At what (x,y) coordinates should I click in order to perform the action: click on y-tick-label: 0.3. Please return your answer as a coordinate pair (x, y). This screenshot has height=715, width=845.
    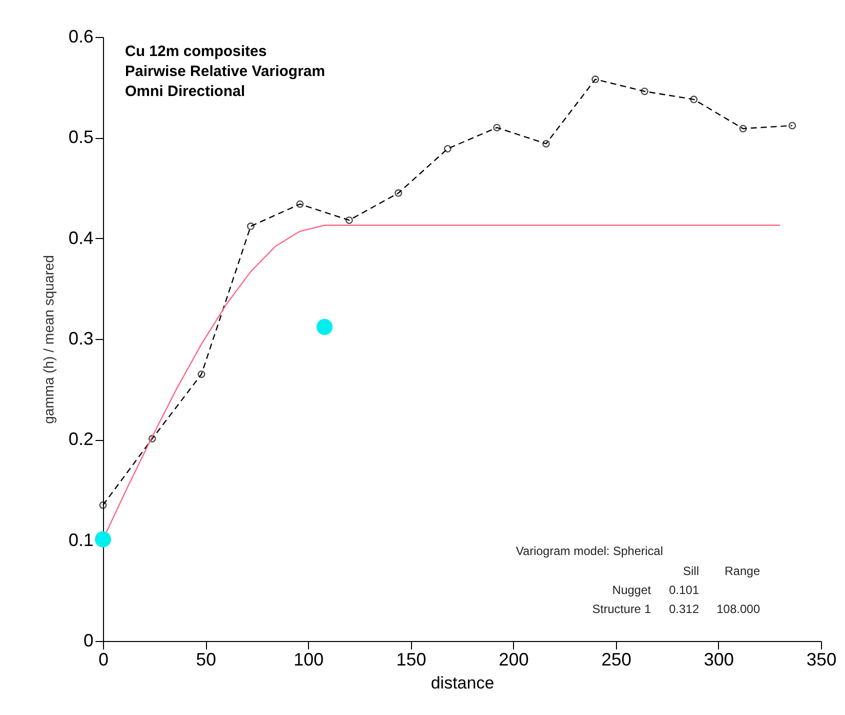
    Looking at the image, I should click on (81, 338).